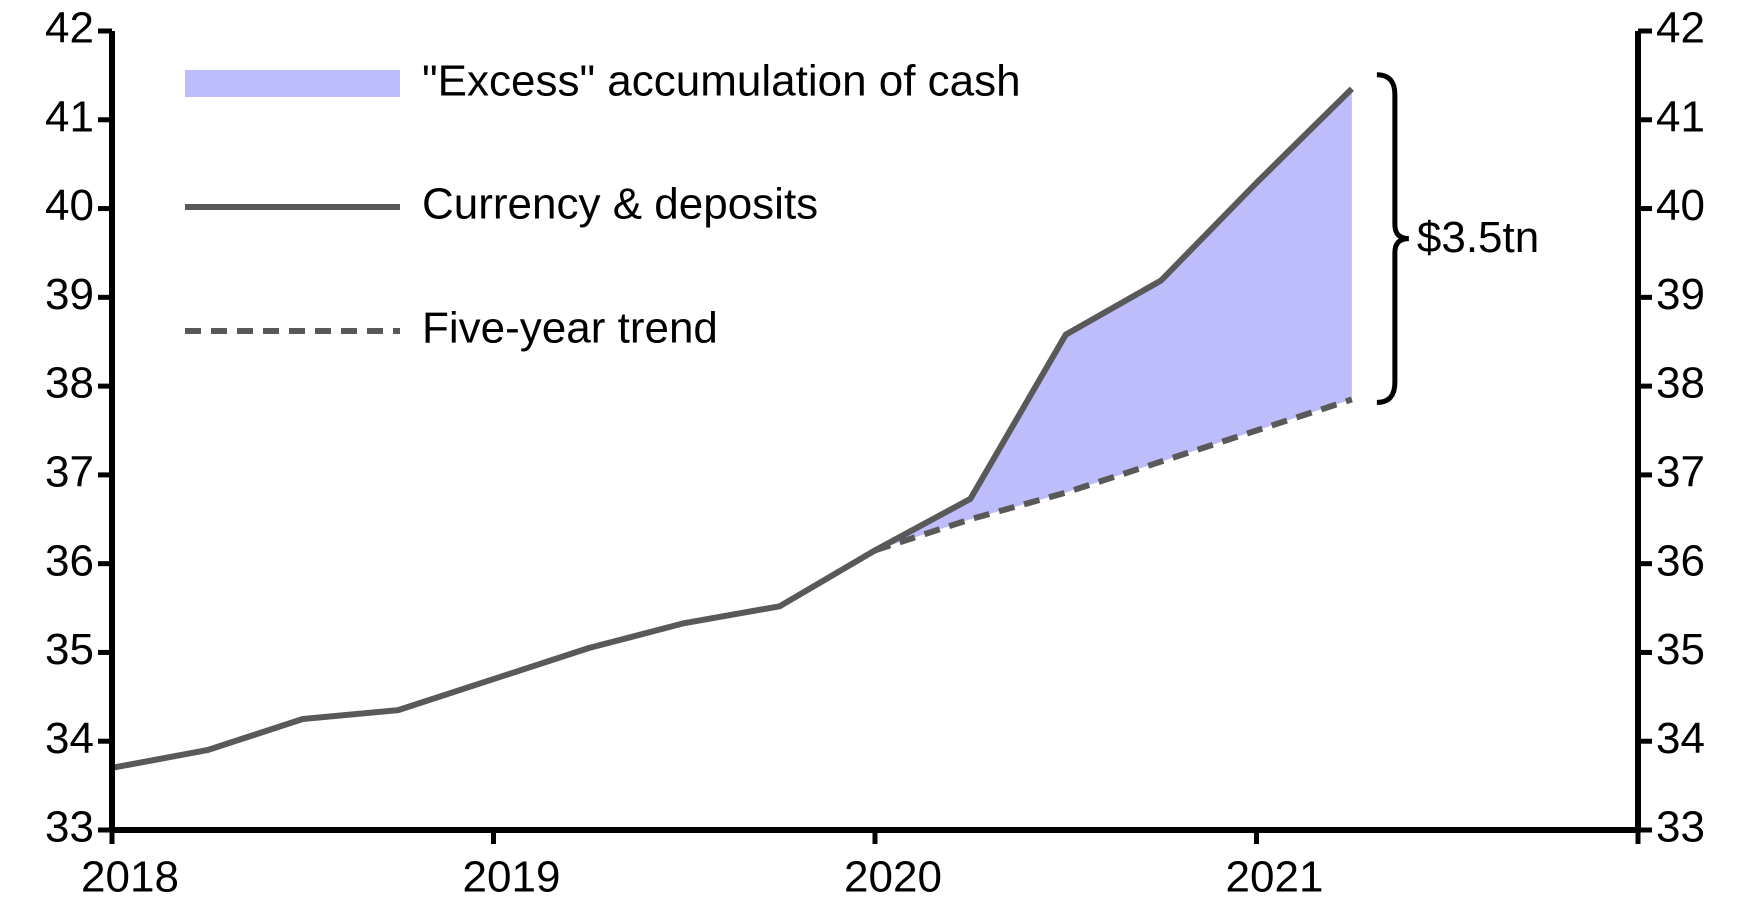  What do you see at coordinates (69, 28) in the screenshot?
I see `y-tick-label: 42` at bounding box center [69, 28].